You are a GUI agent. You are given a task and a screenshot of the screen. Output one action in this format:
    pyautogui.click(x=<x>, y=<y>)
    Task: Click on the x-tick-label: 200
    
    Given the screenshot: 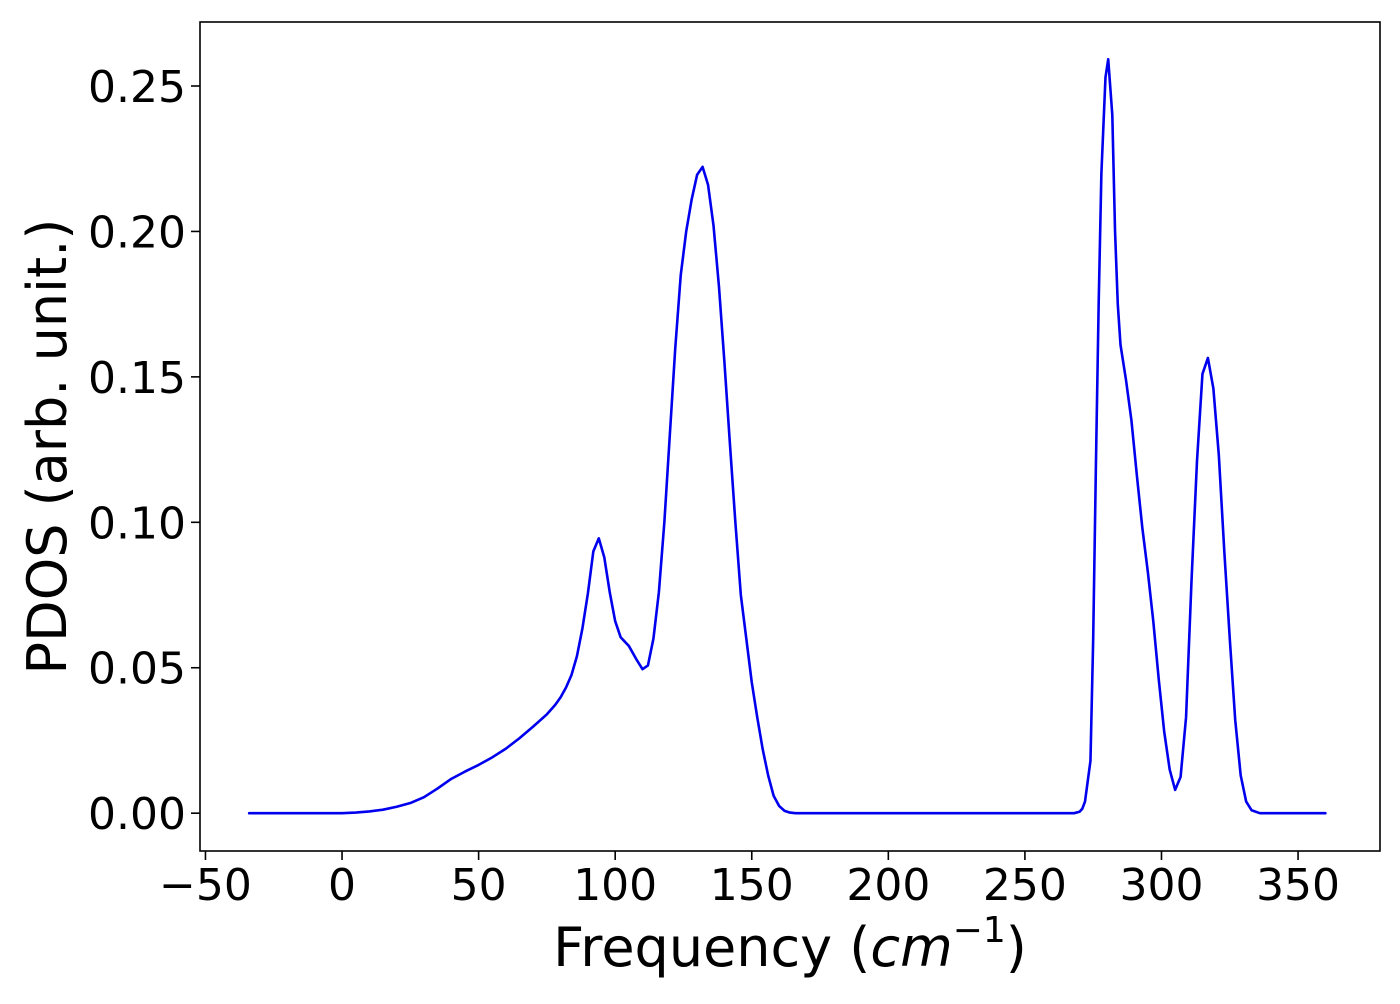 What is the action you would take?
    pyautogui.click(x=888, y=885)
    